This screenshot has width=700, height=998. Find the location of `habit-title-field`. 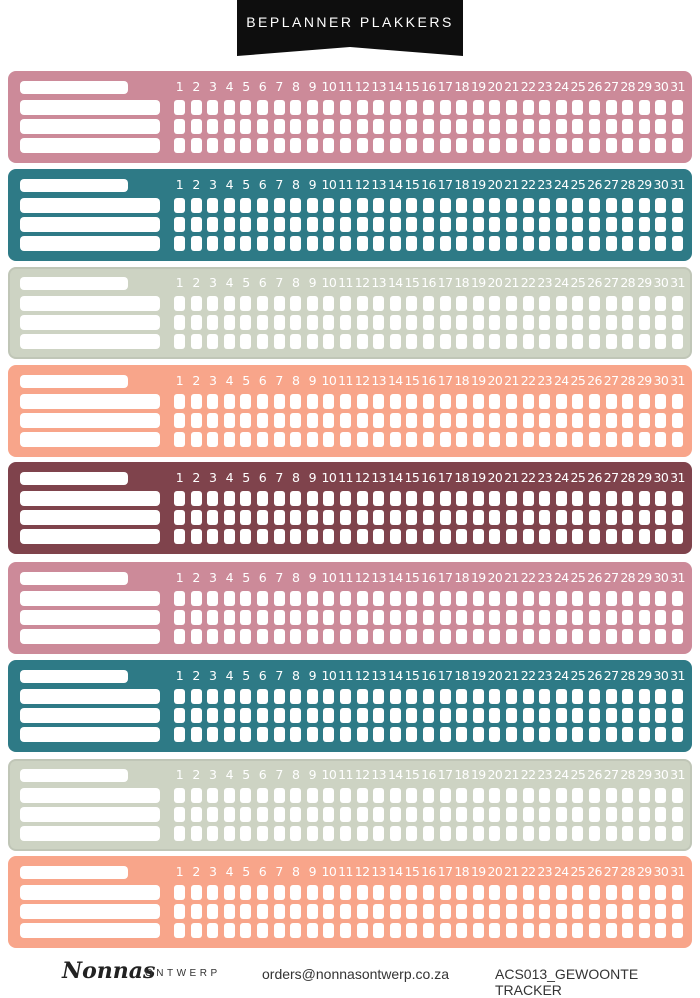

habit-title-field is located at coordinates (74, 578).